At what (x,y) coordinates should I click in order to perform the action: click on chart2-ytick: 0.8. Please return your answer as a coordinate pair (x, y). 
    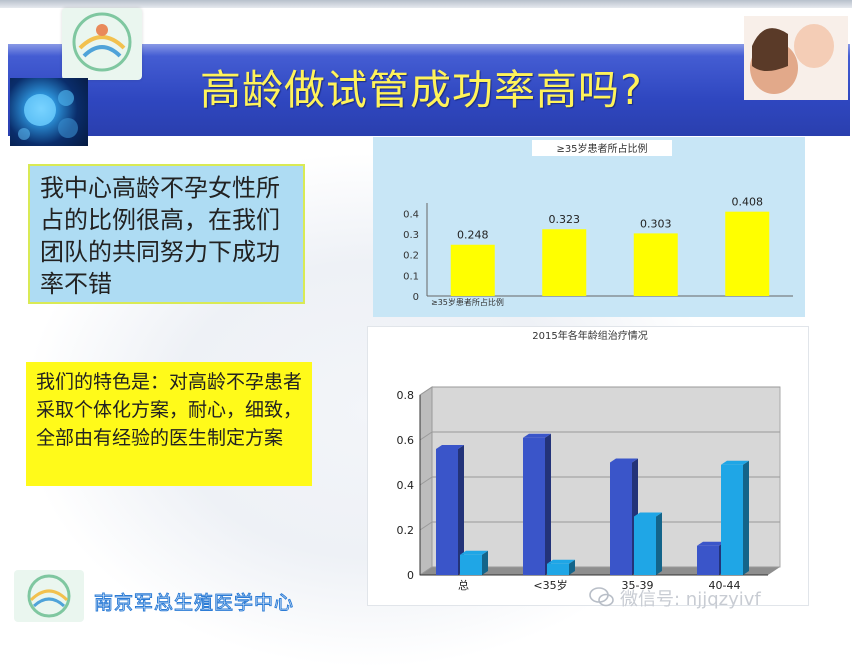
    Looking at the image, I should click on (406, 395).